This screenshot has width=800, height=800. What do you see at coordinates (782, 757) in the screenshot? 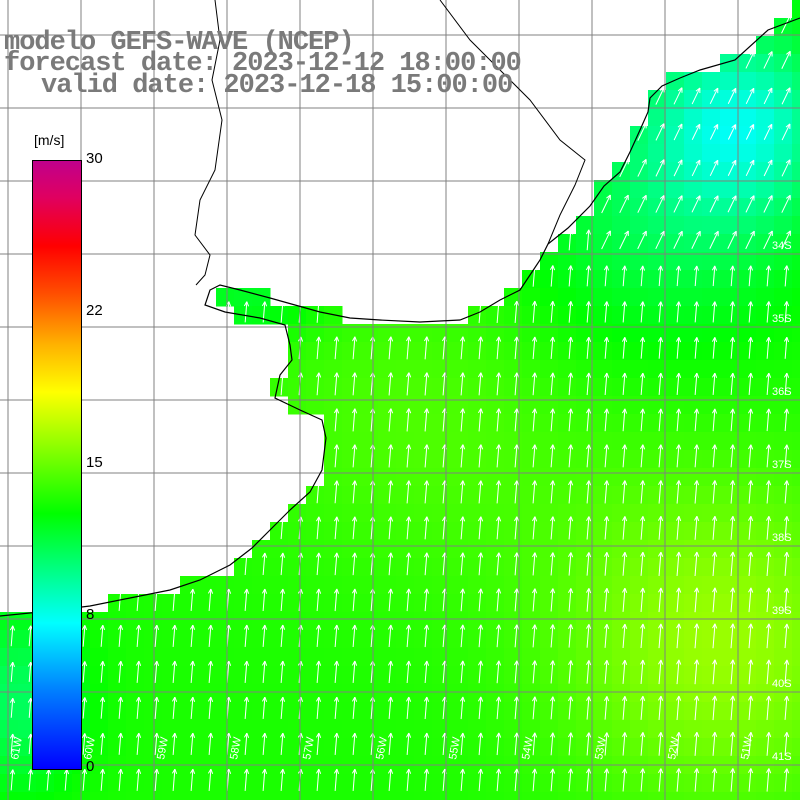
I see `lat-label: 41S` at bounding box center [782, 757].